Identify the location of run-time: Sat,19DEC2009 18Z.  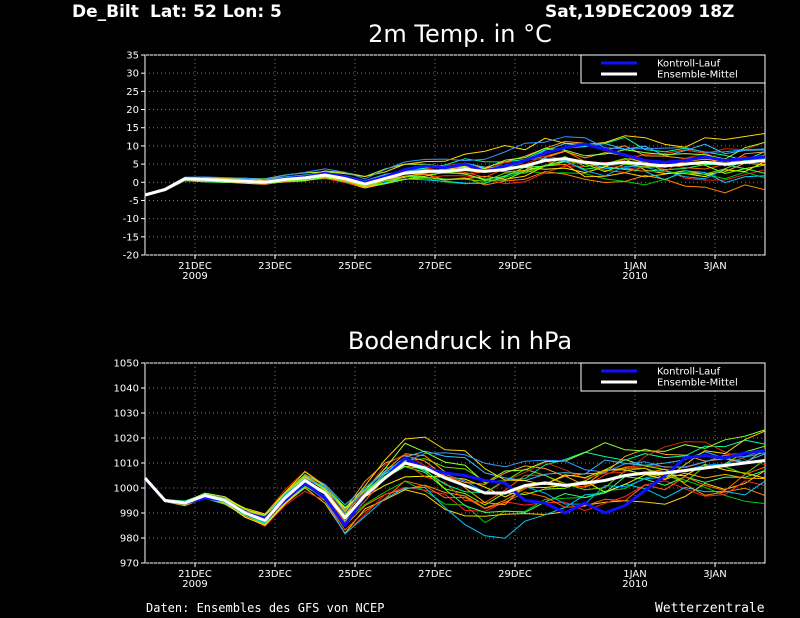
(640, 12).